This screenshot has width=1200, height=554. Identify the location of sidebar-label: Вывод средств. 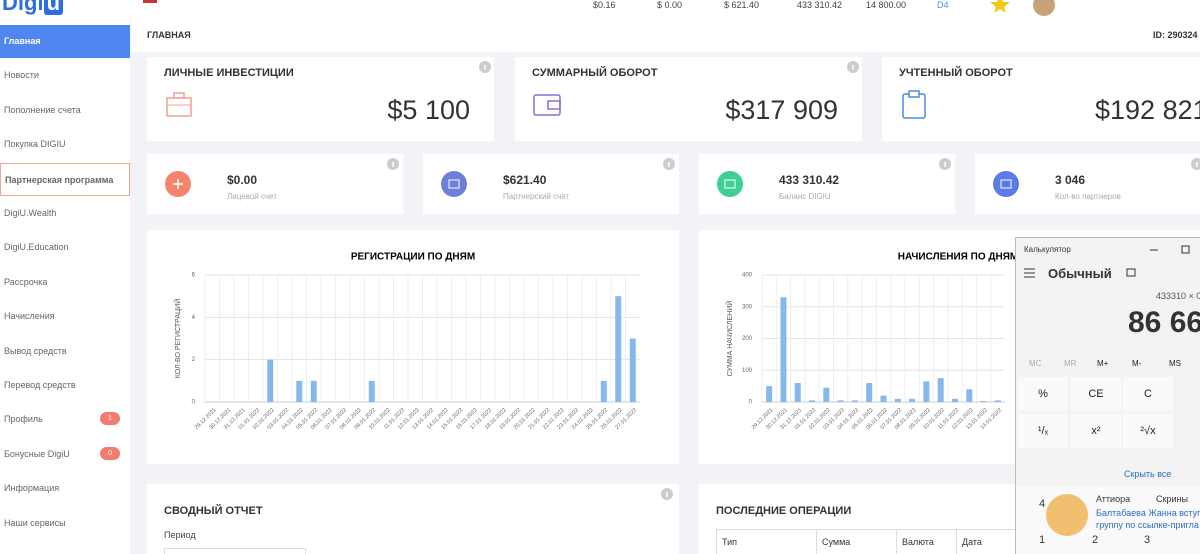
(35, 350).